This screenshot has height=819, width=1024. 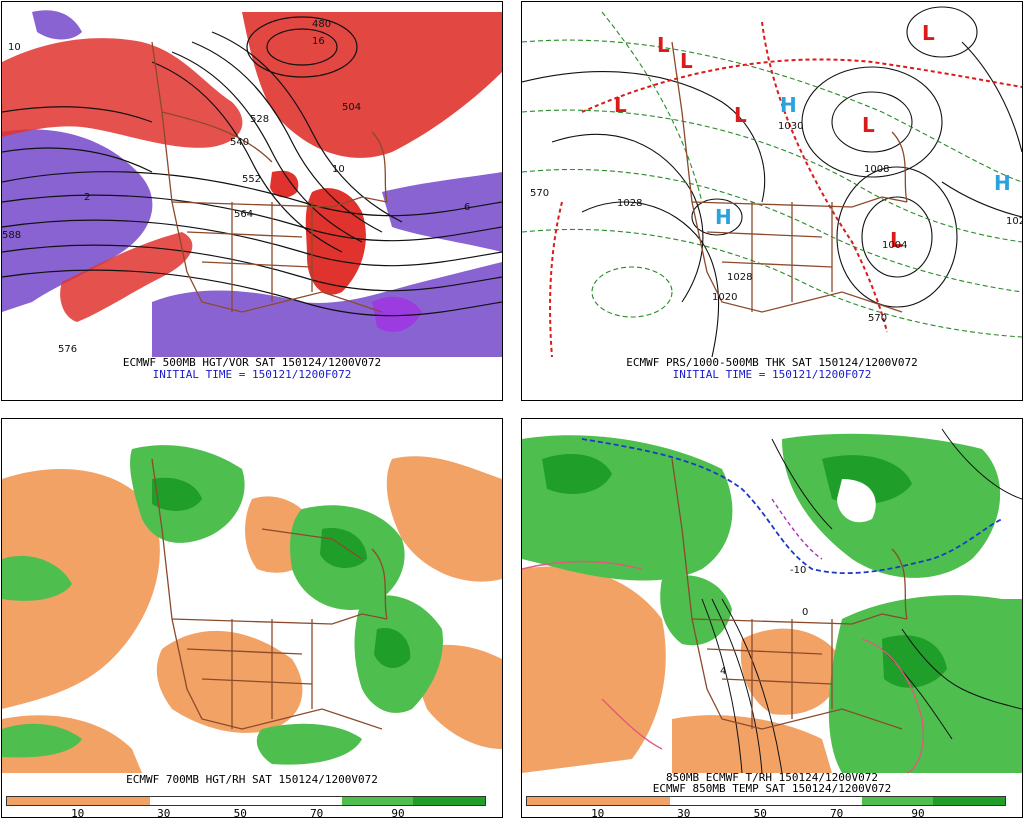 What do you see at coordinates (87, 197) in the screenshot?
I see `contour-label: 2` at bounding box center [87, 197].